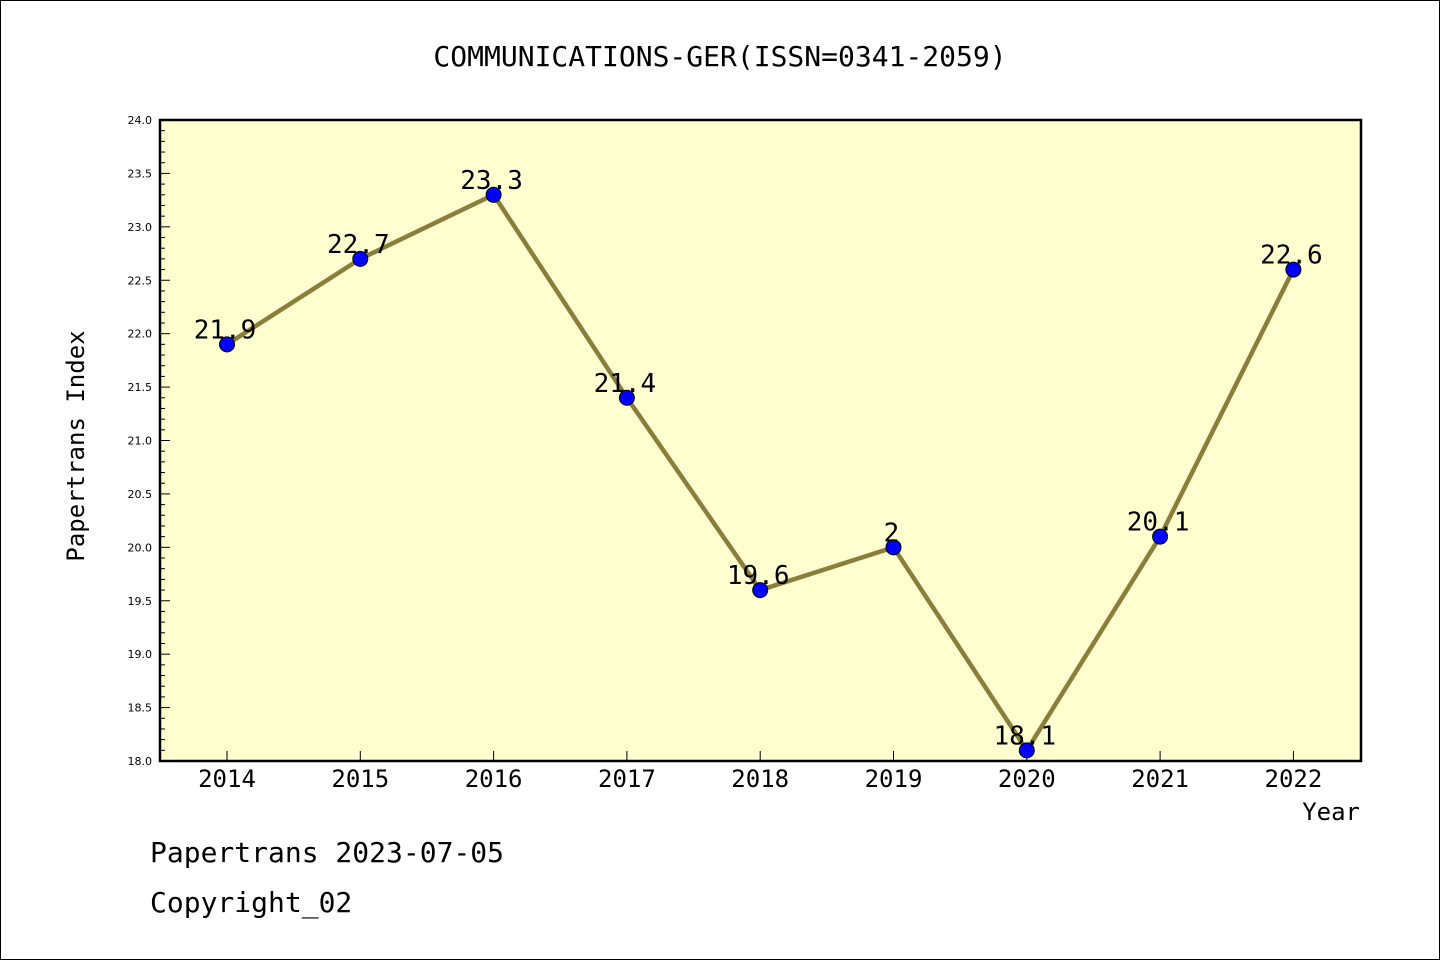 The width and height of the screenshot is (1440, 960). Describe the element at coordinates (1291, 256) in the screenshot. I see `data-label: 22.6` at that location.